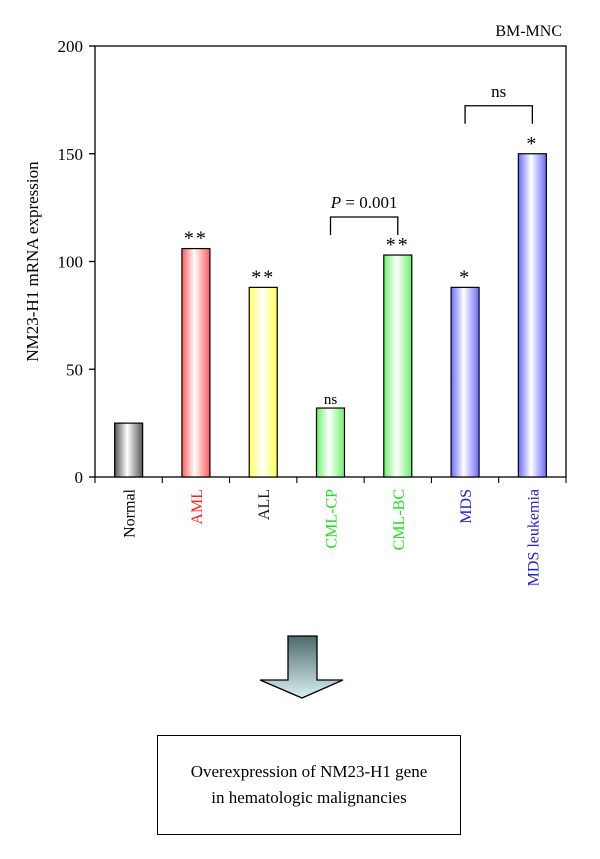 Image resolution: width=600 pixels, height=859 pixels. Describe the element at coordinates (263, 382) in the screenshot. I see `bar-all` at that location.